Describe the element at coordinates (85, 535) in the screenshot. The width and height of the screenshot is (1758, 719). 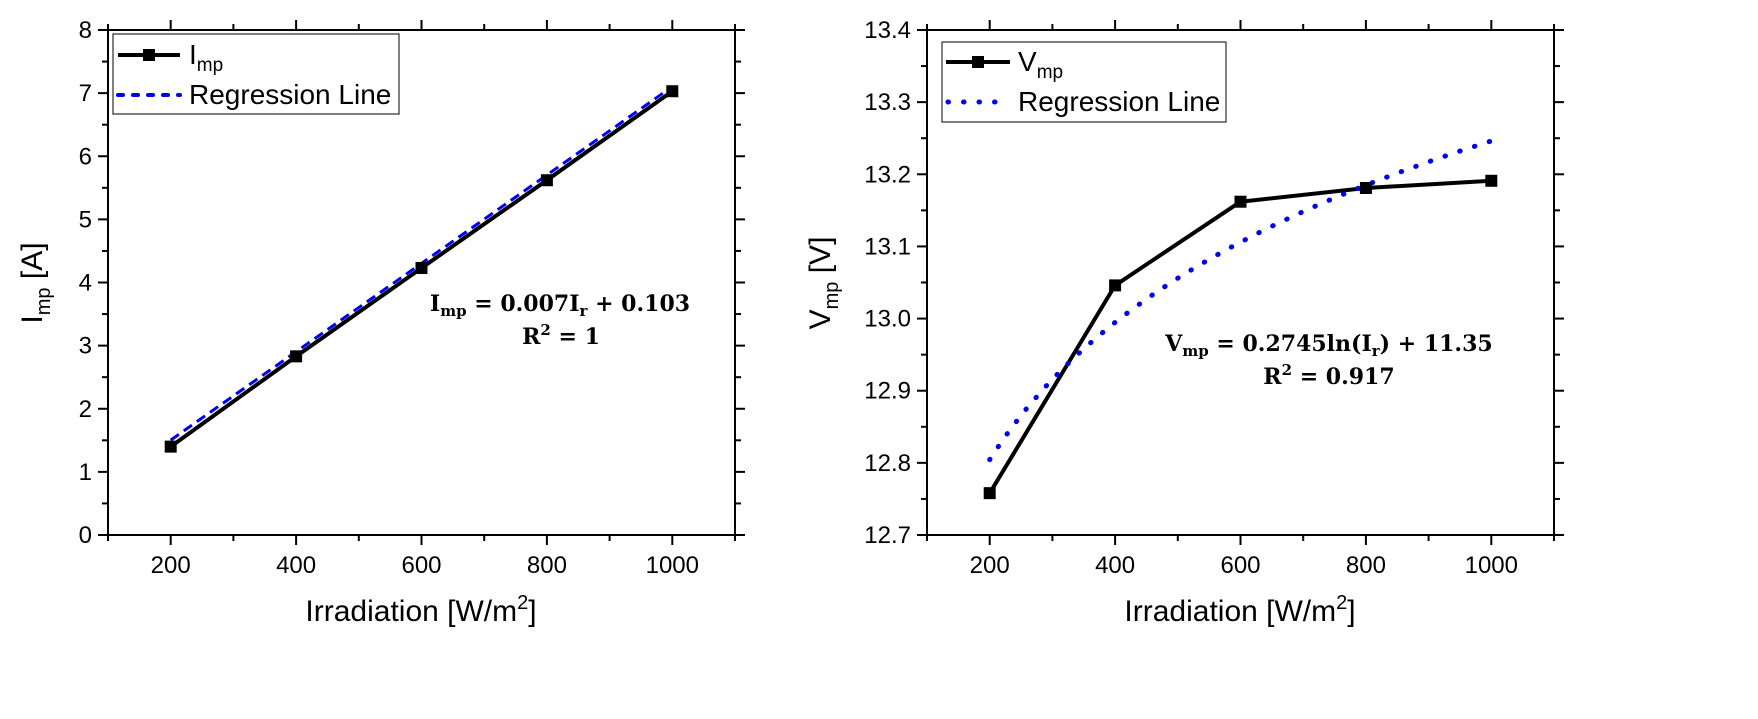
I see `y-tick-label: 0` at that location.